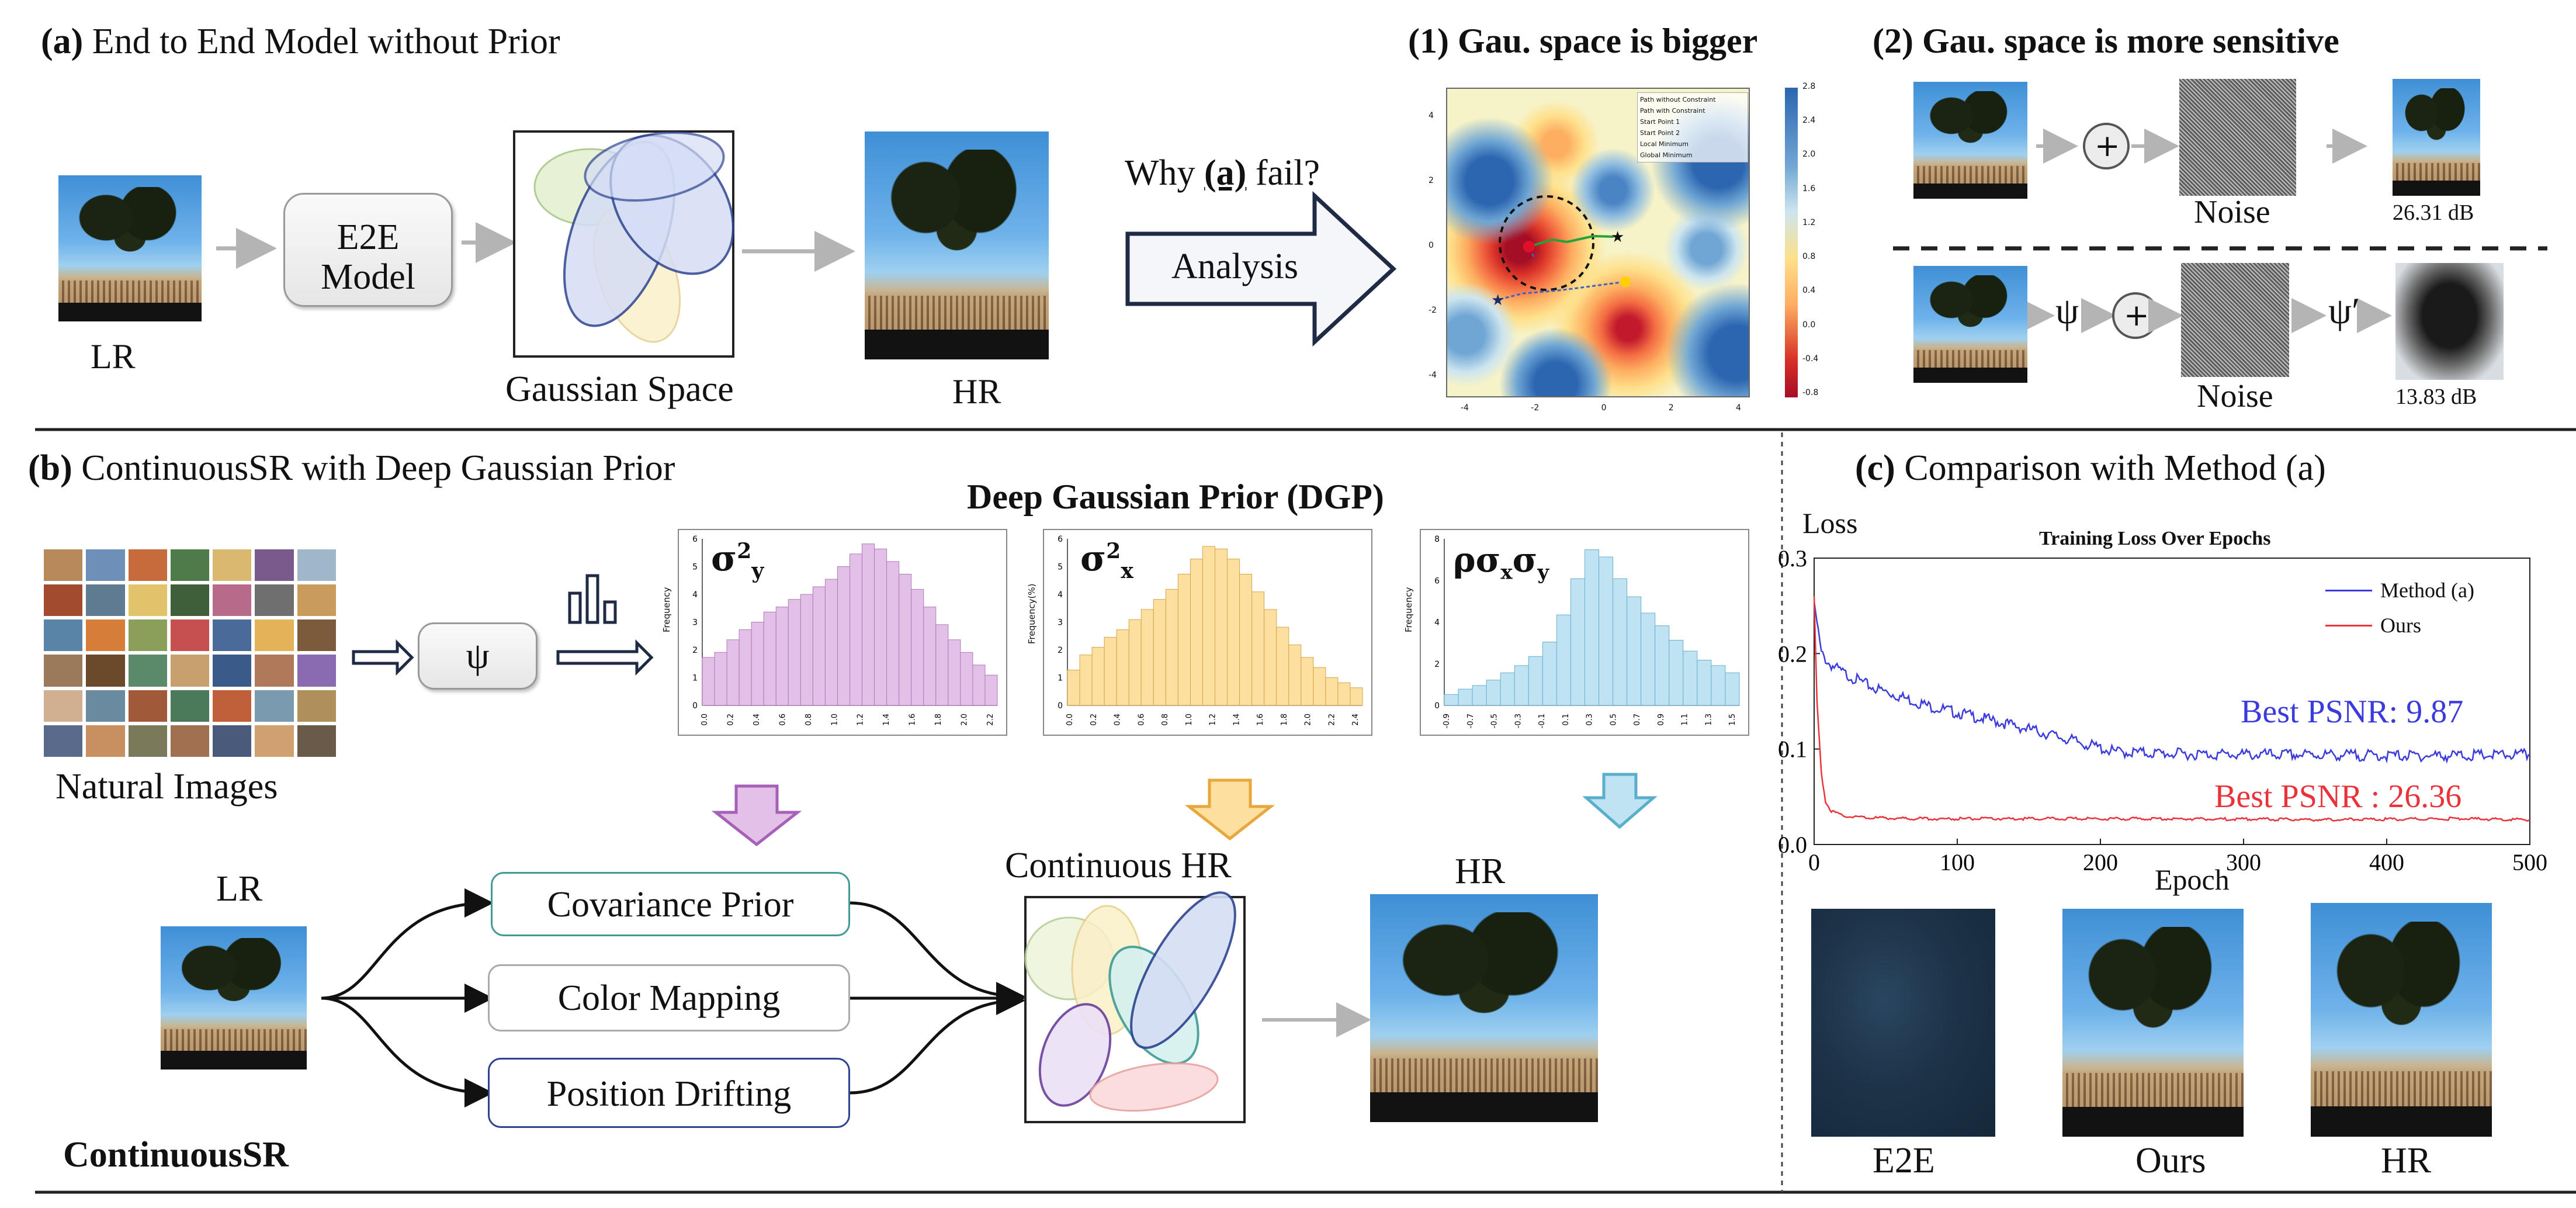  I want to click on panel-a-title: (a) End to End Model without Prior, so click(300, 41).